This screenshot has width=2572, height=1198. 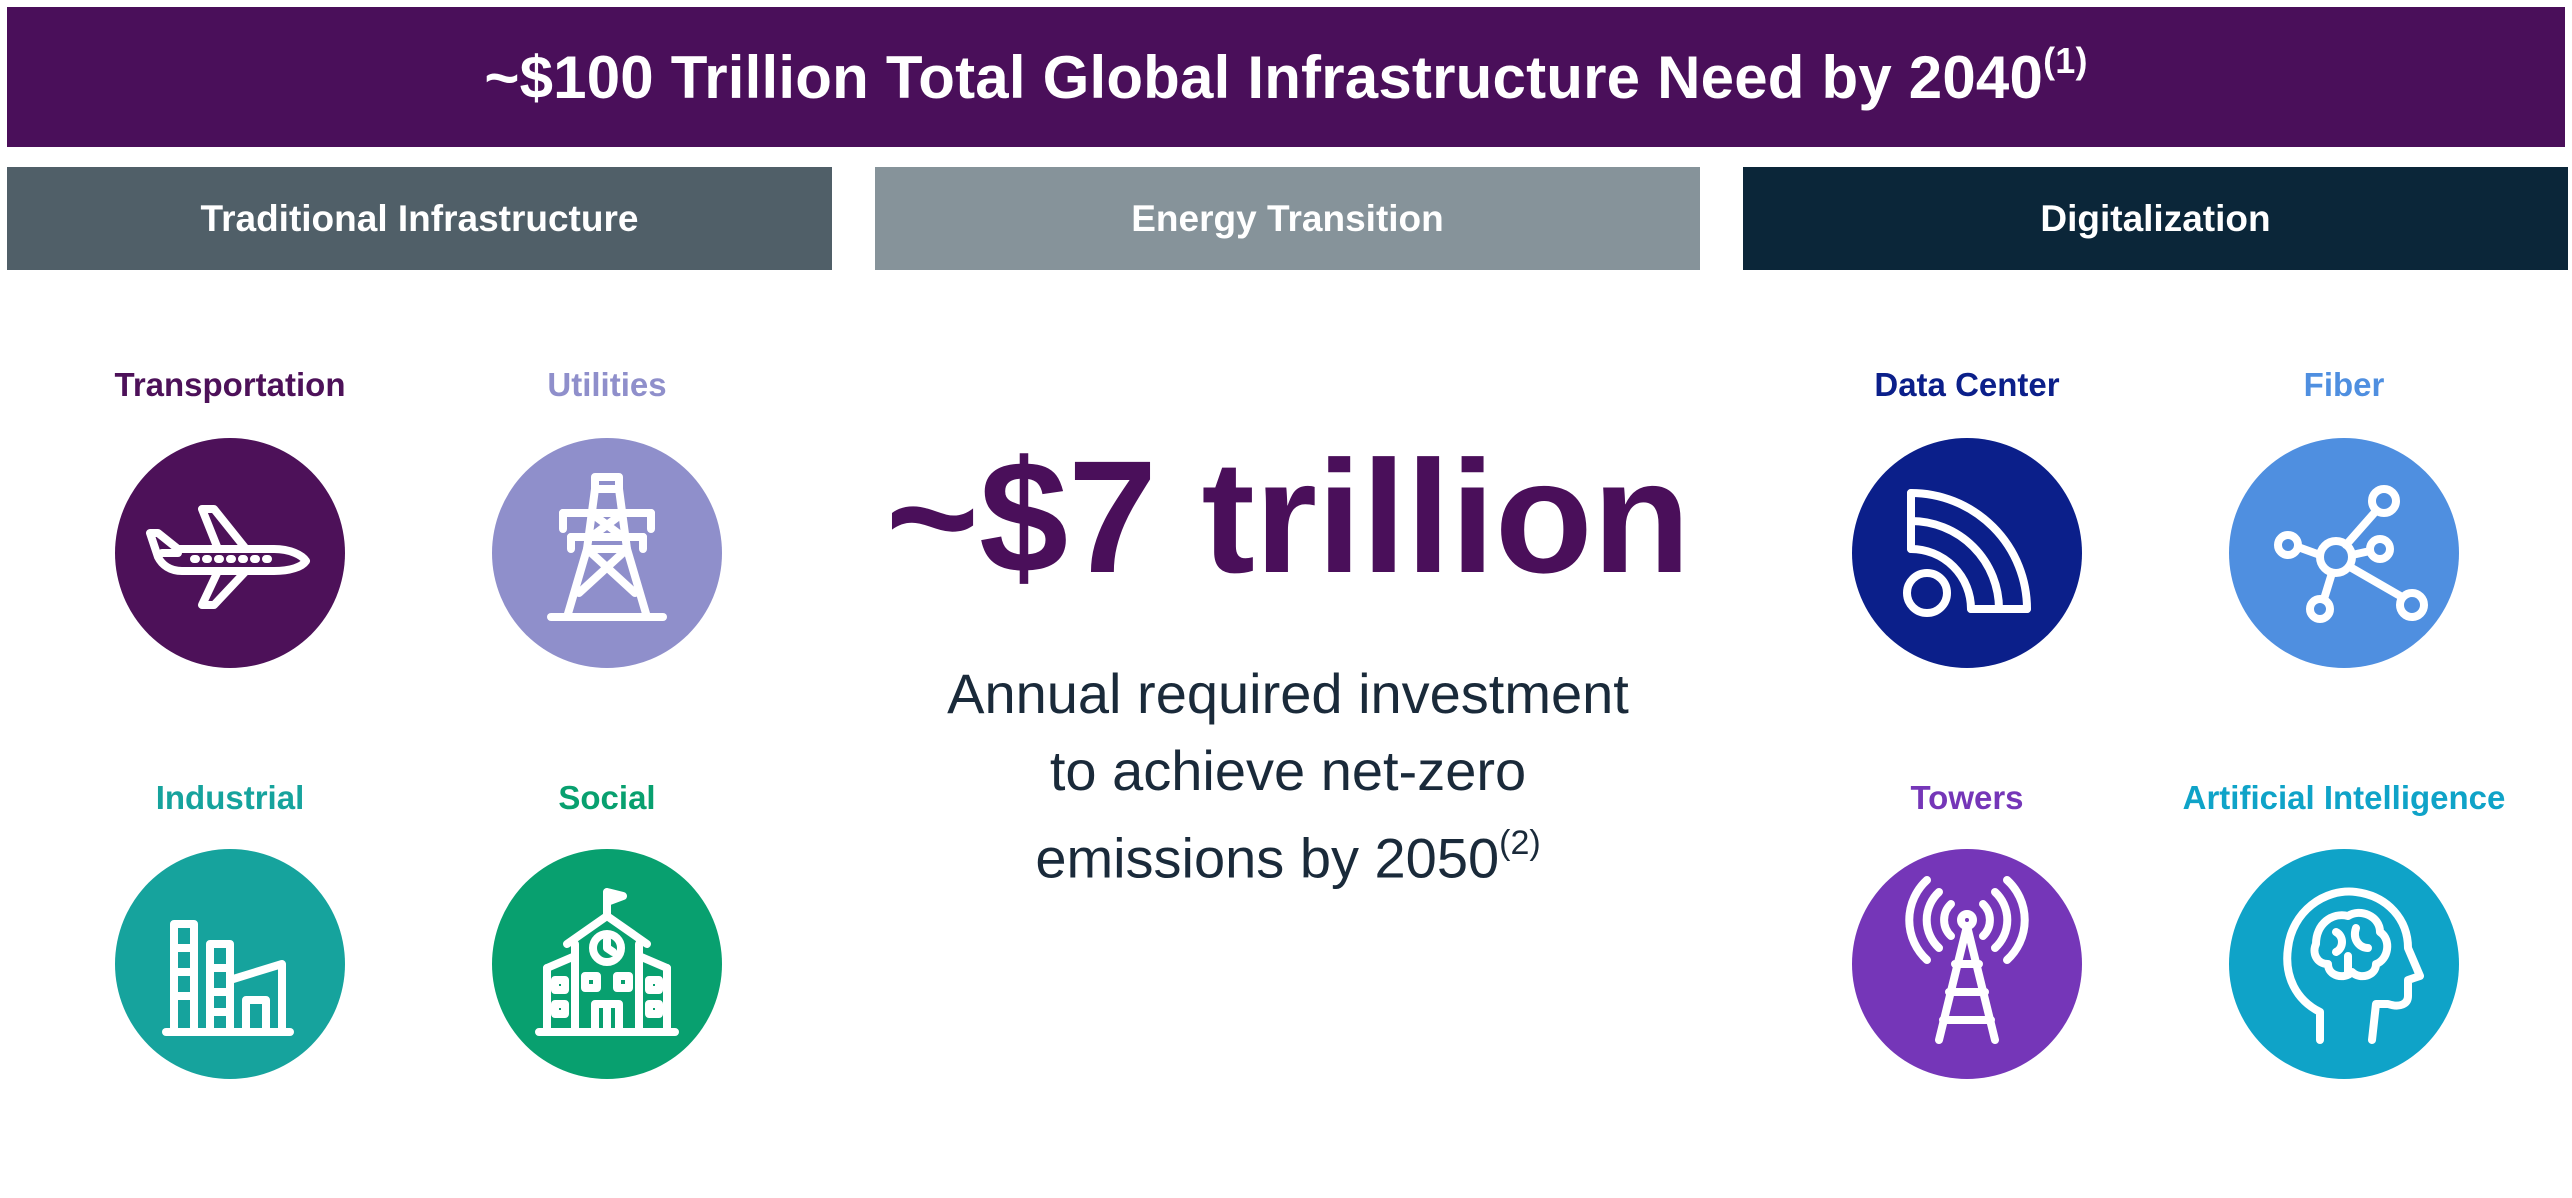 What do you see at coordinates (1967, 797) in the screenshot?
I see `label-towers: Towers` at bounding box center [1967, 797].